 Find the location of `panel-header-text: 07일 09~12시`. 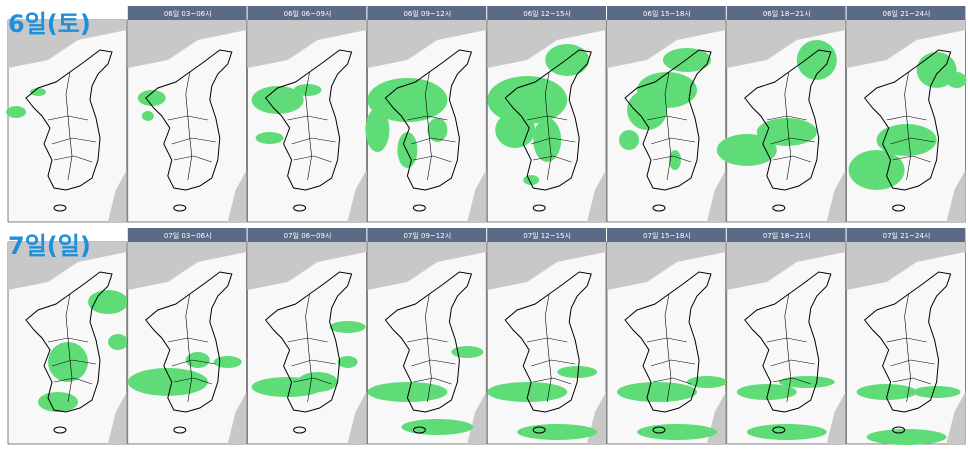

panel-header-text: 07일 09~12시 is located at coordinates (427, 235).